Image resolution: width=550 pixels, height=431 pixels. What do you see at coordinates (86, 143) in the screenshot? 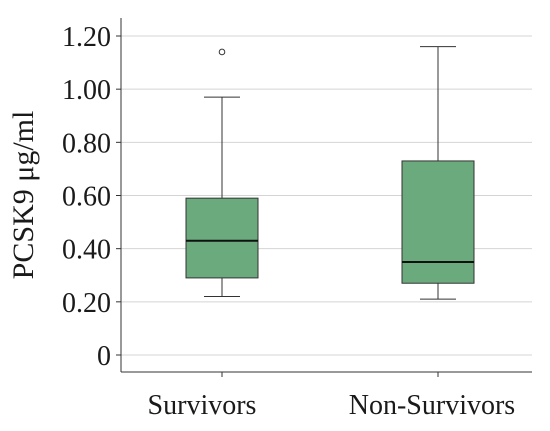
I see `y-tick-label: 0.80` at bounding box center [86, 143].